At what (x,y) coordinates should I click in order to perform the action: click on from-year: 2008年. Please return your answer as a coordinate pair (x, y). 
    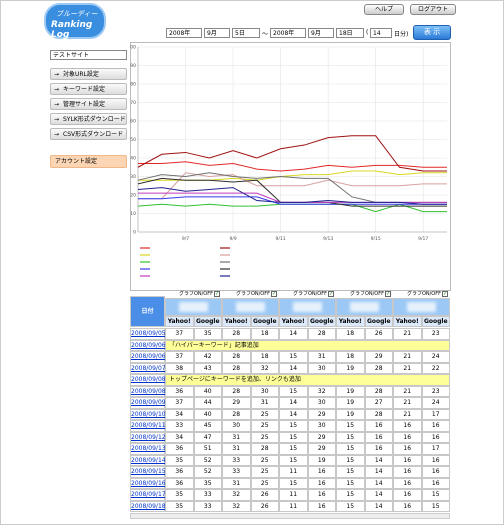
    Looking at the image, I should click on (184, 33).